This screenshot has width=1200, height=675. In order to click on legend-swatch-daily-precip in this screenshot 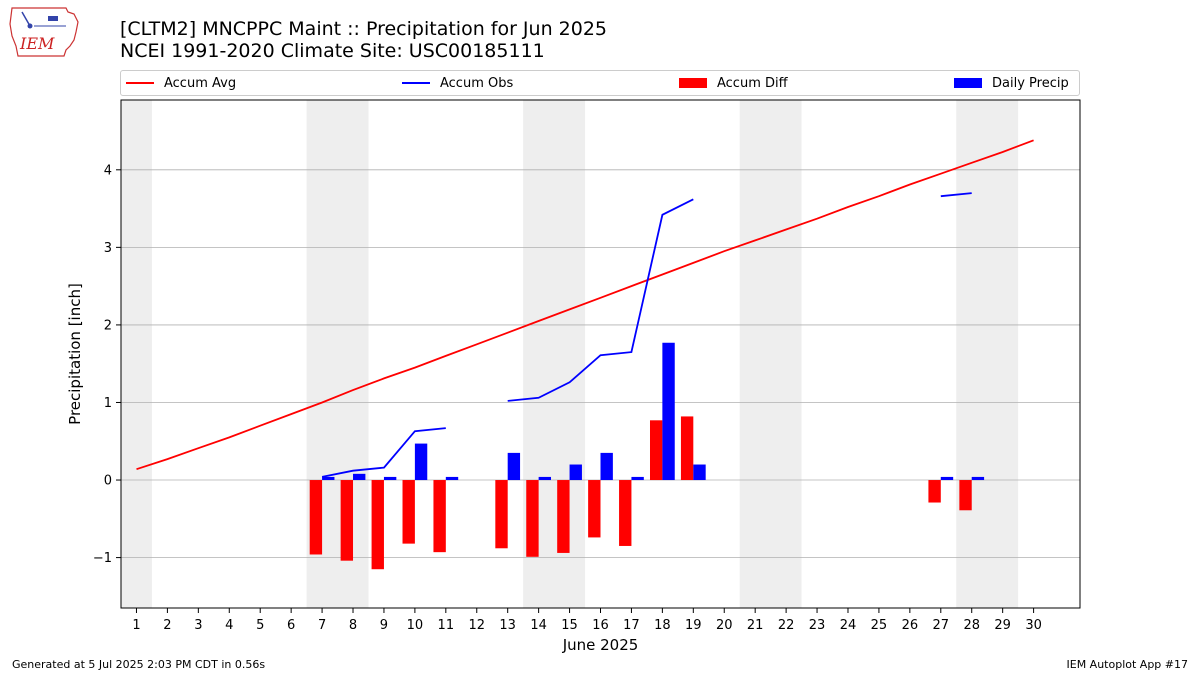, I will do `click(968, 83)`.